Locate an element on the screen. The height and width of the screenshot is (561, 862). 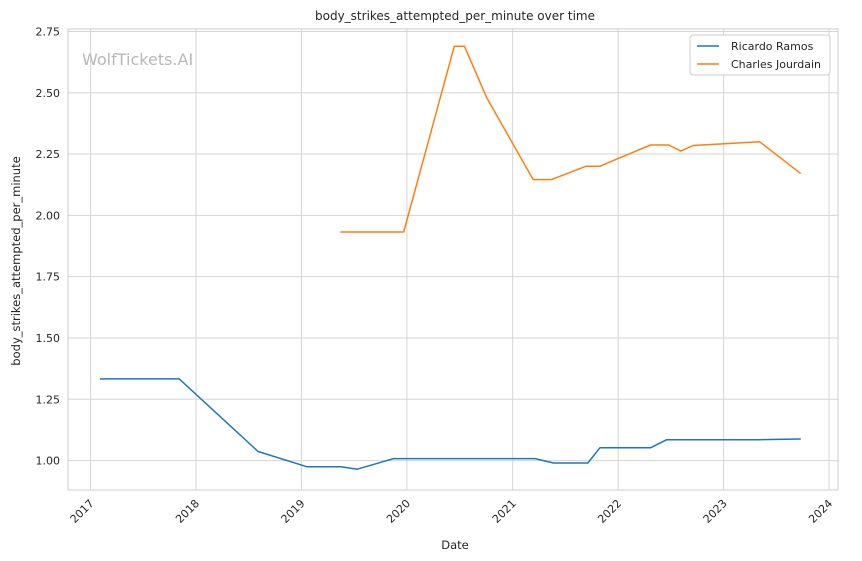
legend-box is located at coordinates (760, 55).